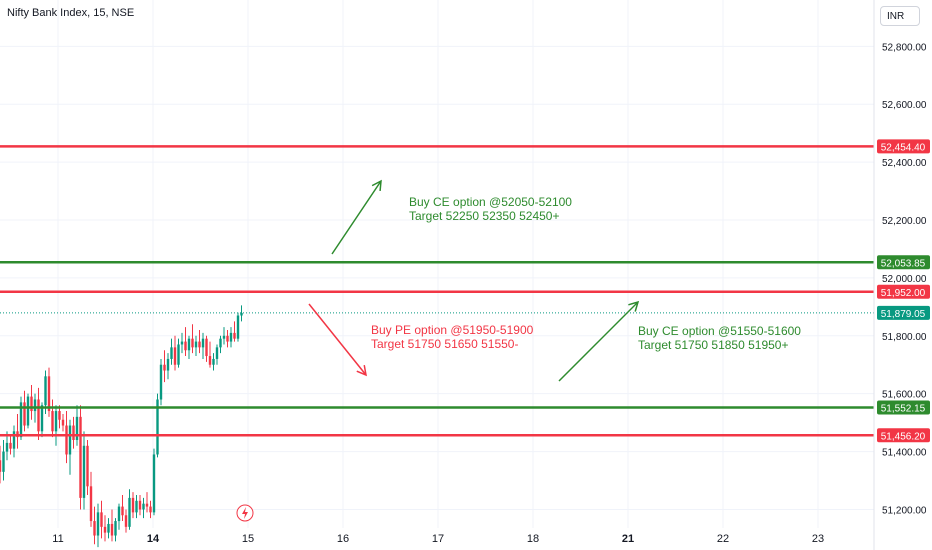 The width and height of the screenshot is (932, 550). I want to click on y-tick-label: 52,400.00, so click(904, 163).